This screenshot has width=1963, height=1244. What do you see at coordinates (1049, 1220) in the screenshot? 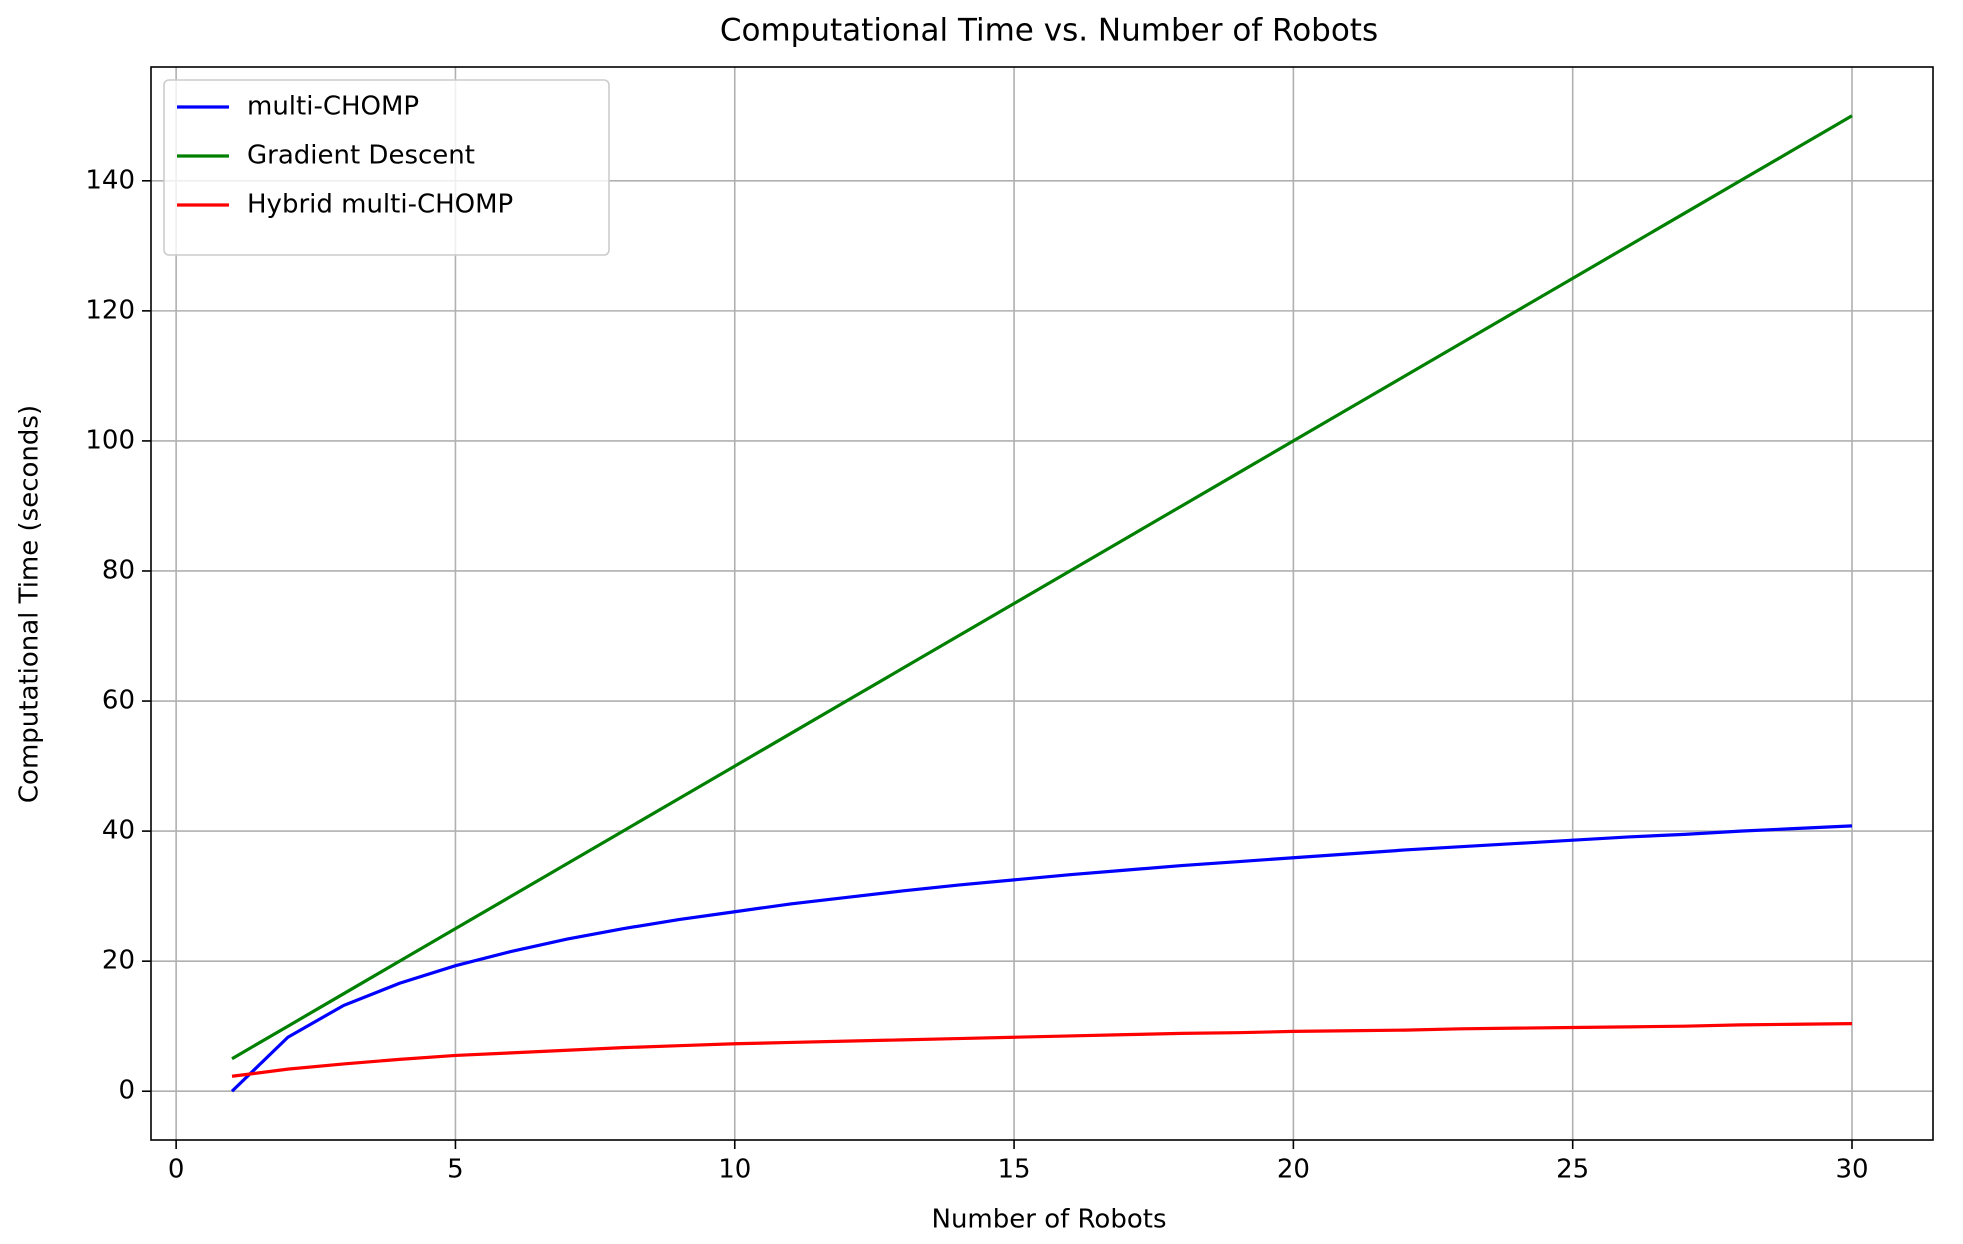
I see `x-axis-label: Number of Robots` at bounding box center [1049, 1220].